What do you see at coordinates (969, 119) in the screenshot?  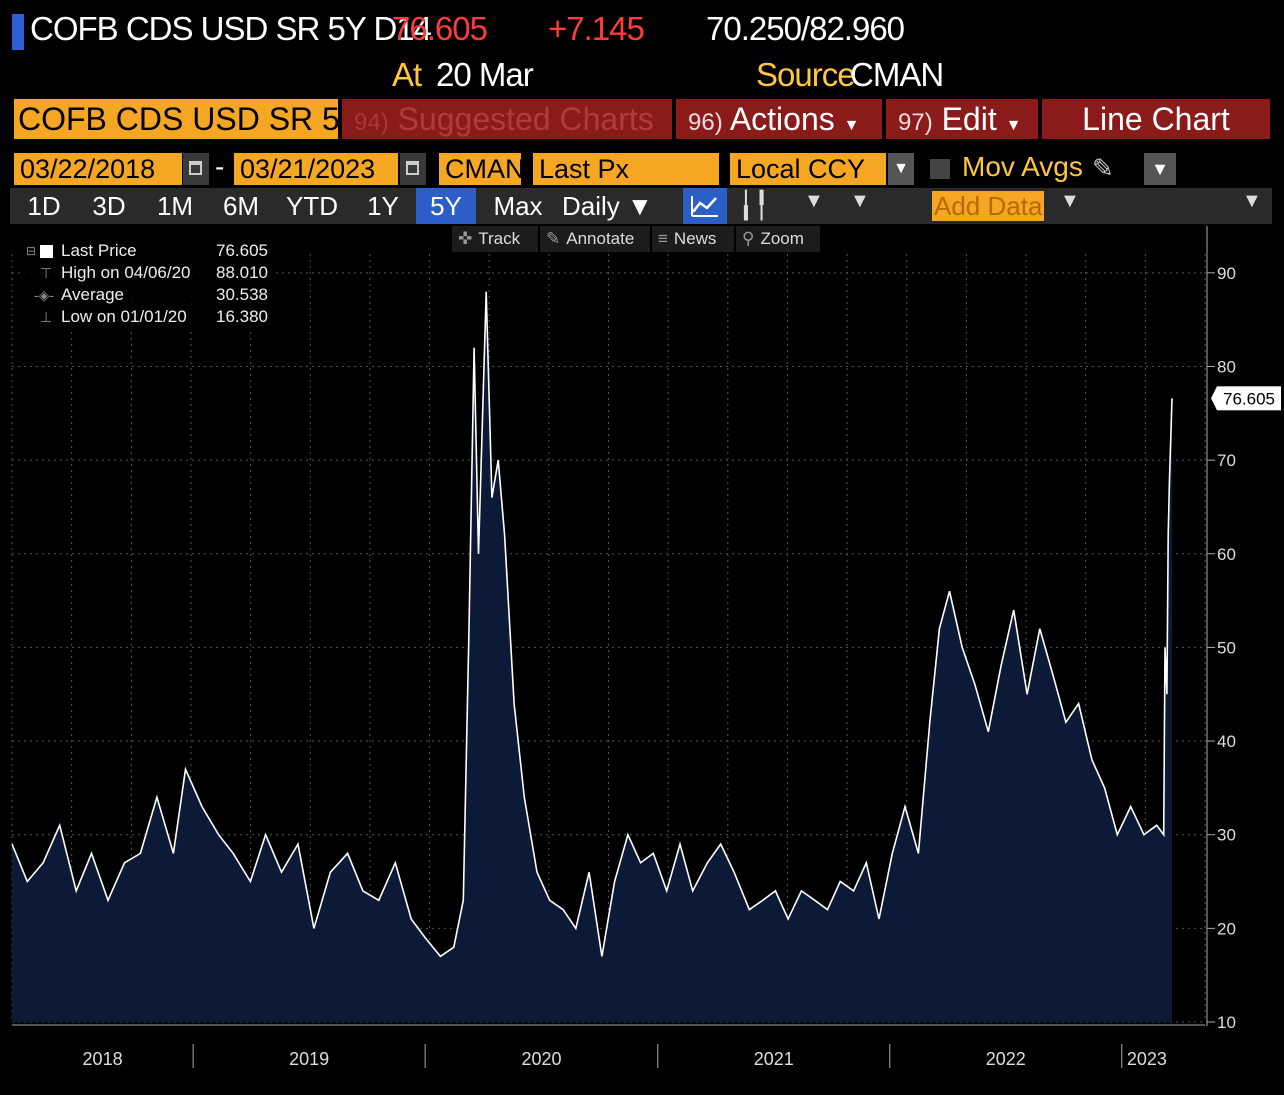 I see `edit-label: Edit` at bounding box center [969, 119].